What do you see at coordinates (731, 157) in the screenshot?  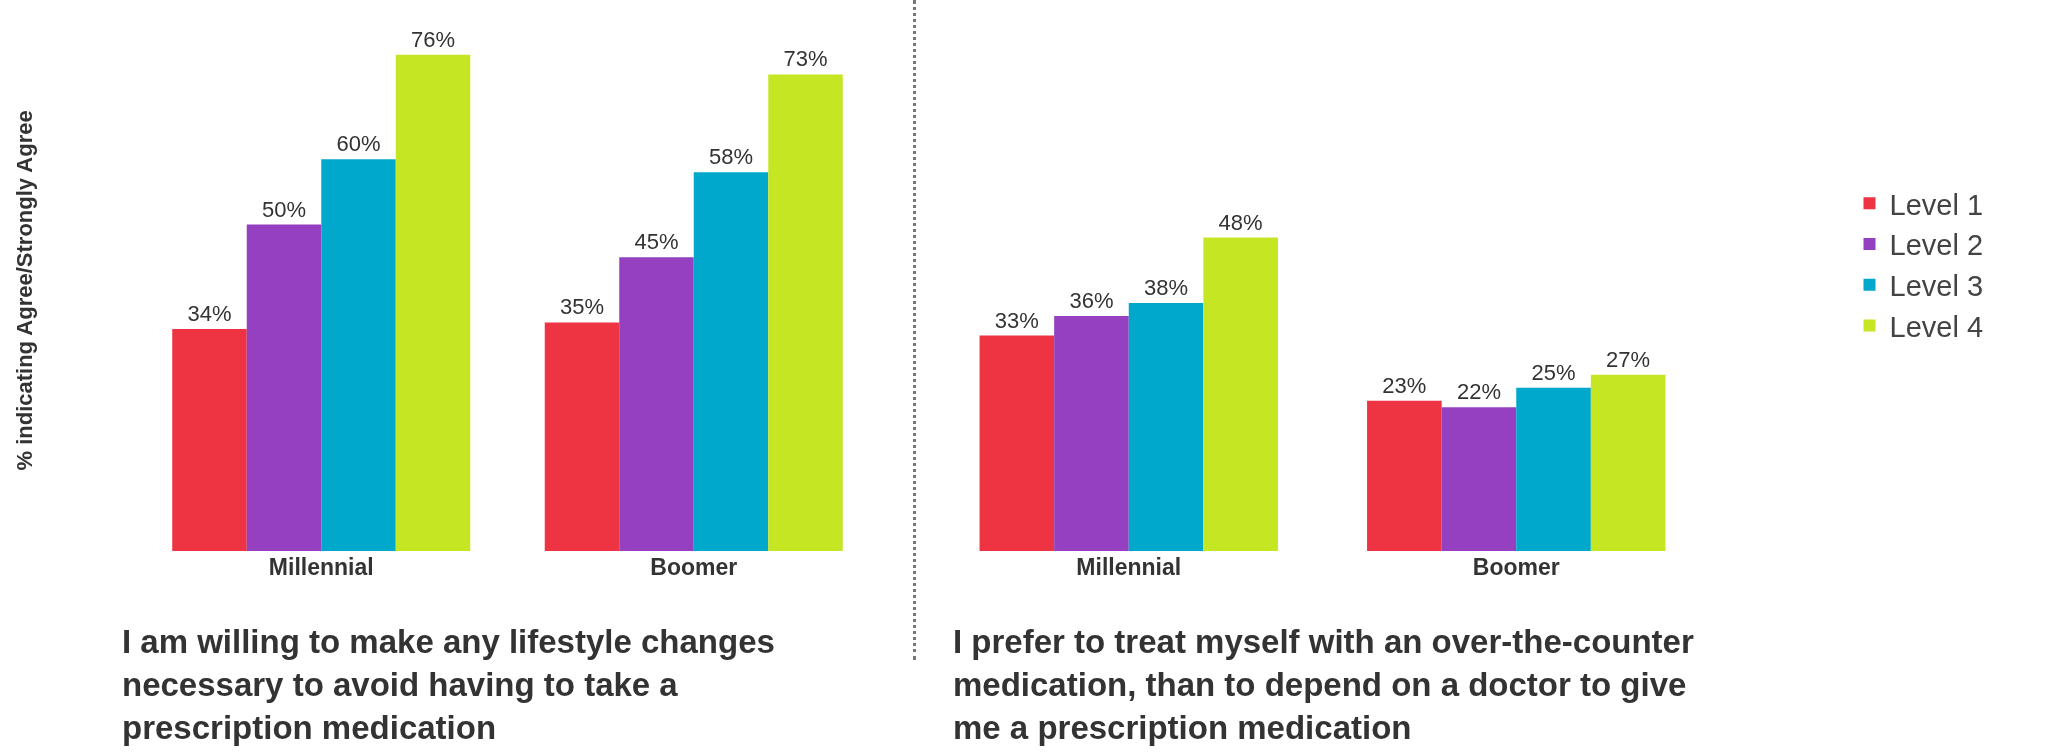 I see `data-label: 58%` at bounding box center [731, 157].